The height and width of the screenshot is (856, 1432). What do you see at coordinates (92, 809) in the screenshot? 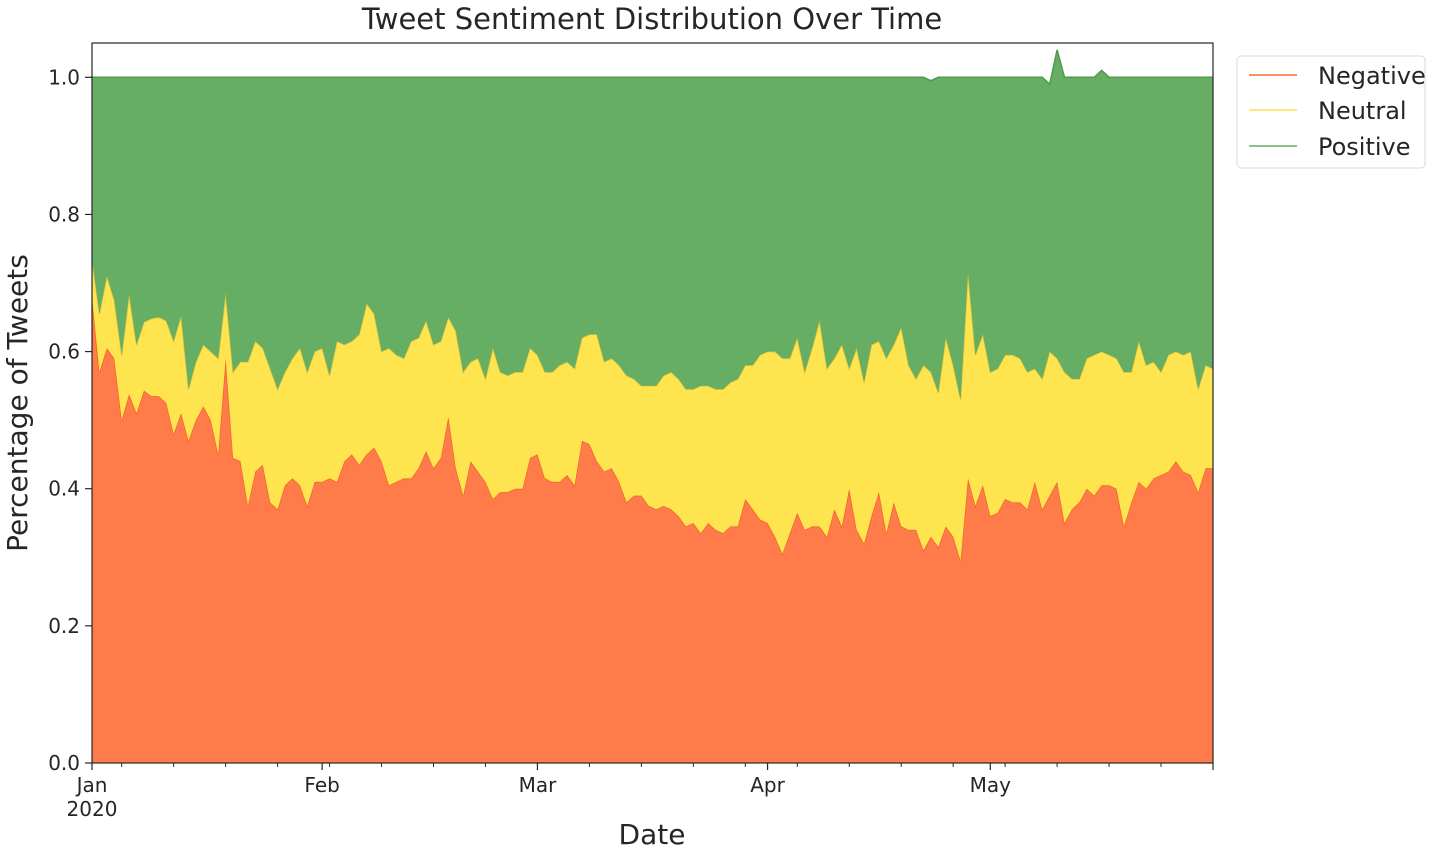
I see `x-tick-sublabel: 2020` at bounding box center [92, 809].